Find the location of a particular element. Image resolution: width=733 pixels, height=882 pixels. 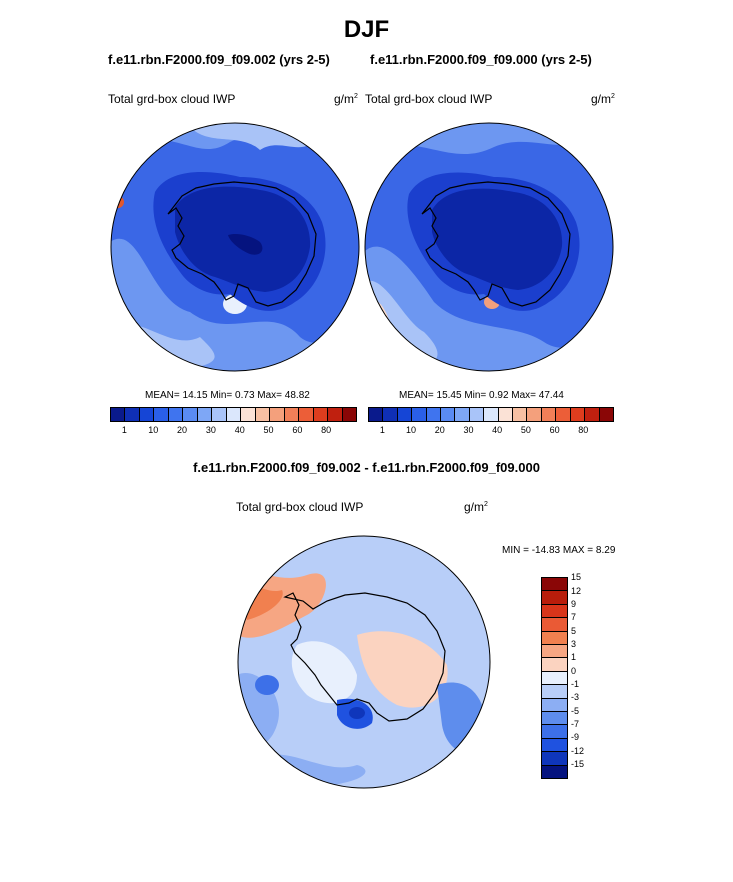

case-title-right: f.e11.rbn.F2000.f09_f09.000 (yrs 2-5) is located at coordinates (481, 59).